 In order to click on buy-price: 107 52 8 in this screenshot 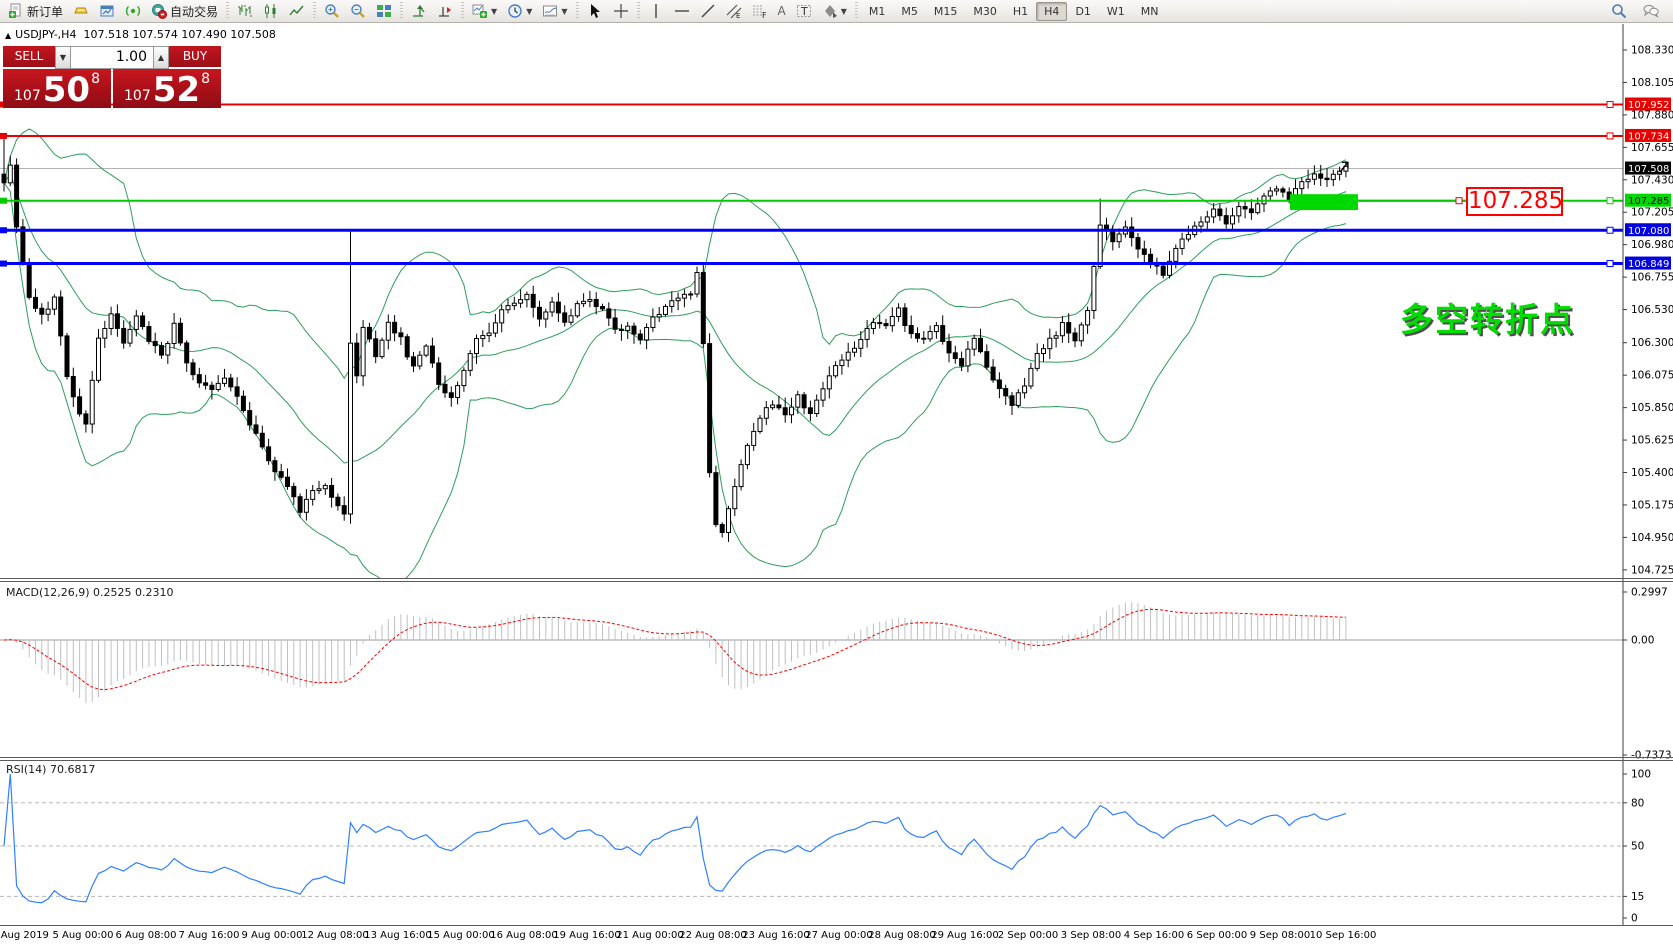, I will do `click(167, 88)`.